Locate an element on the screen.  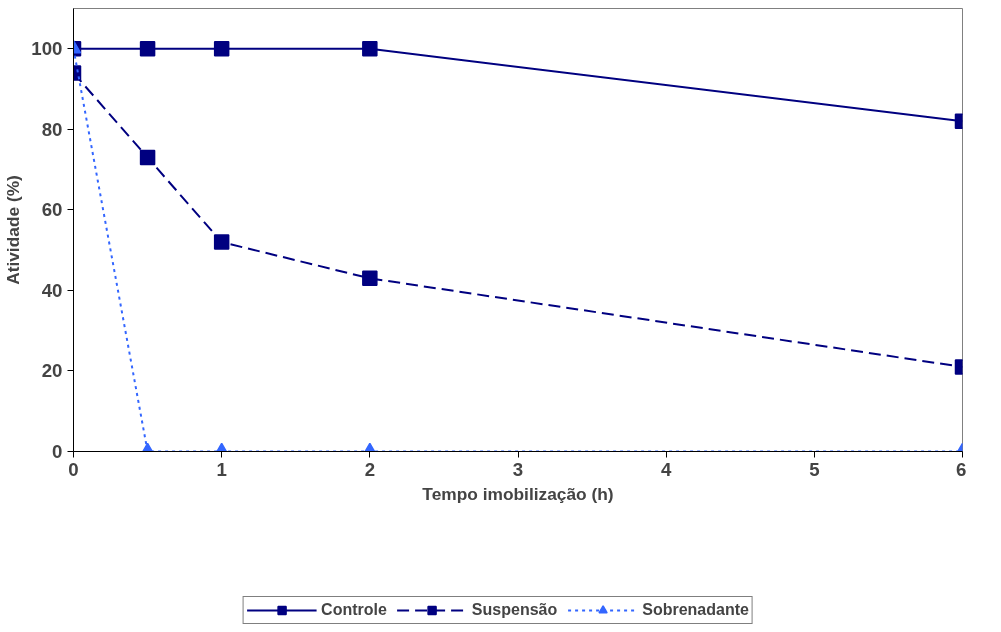
y-tick-label: 20 is located at coordinates (52, 371).